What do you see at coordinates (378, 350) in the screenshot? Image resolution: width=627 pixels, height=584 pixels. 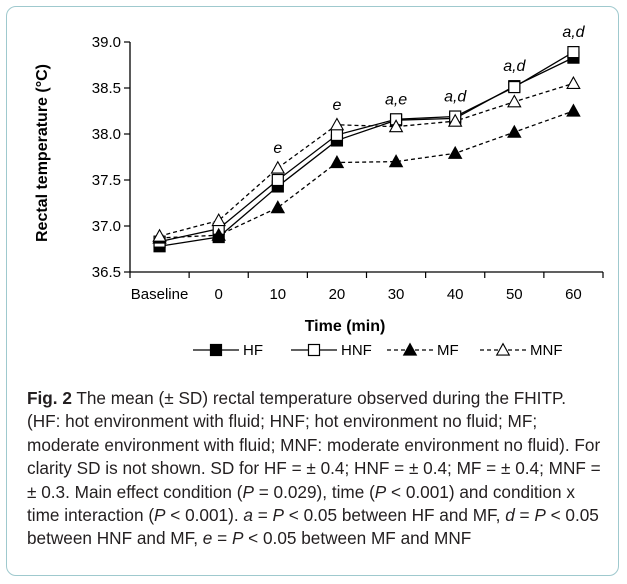 I see `chart-legend: HF HNF MF MNF` at bounding box center [378, 350].